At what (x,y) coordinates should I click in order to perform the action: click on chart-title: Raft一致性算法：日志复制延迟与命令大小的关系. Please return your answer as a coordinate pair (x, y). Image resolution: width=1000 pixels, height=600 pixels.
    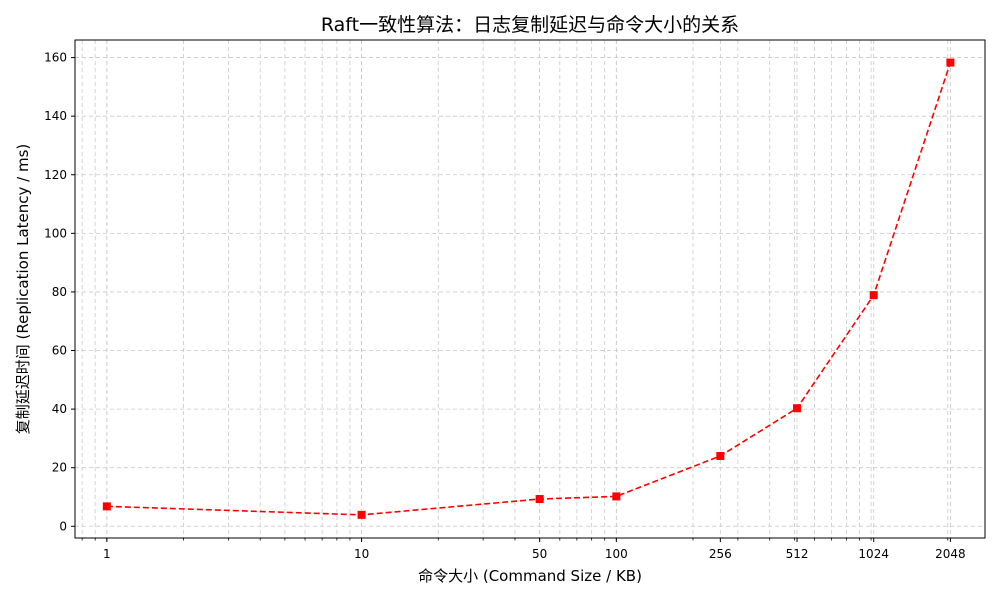
    Looking at the image, I should click on (530, 25).